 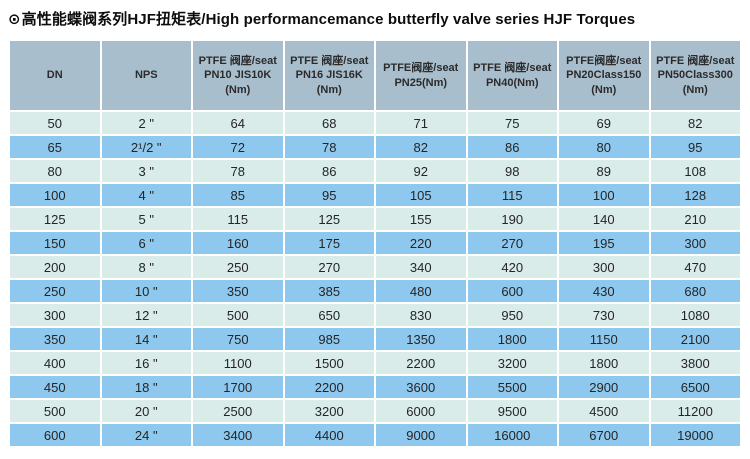 What do you see at coordinates (695, 435) in the screenshot?
I see `table-cell: 19000` at bounding box center [695, 435].